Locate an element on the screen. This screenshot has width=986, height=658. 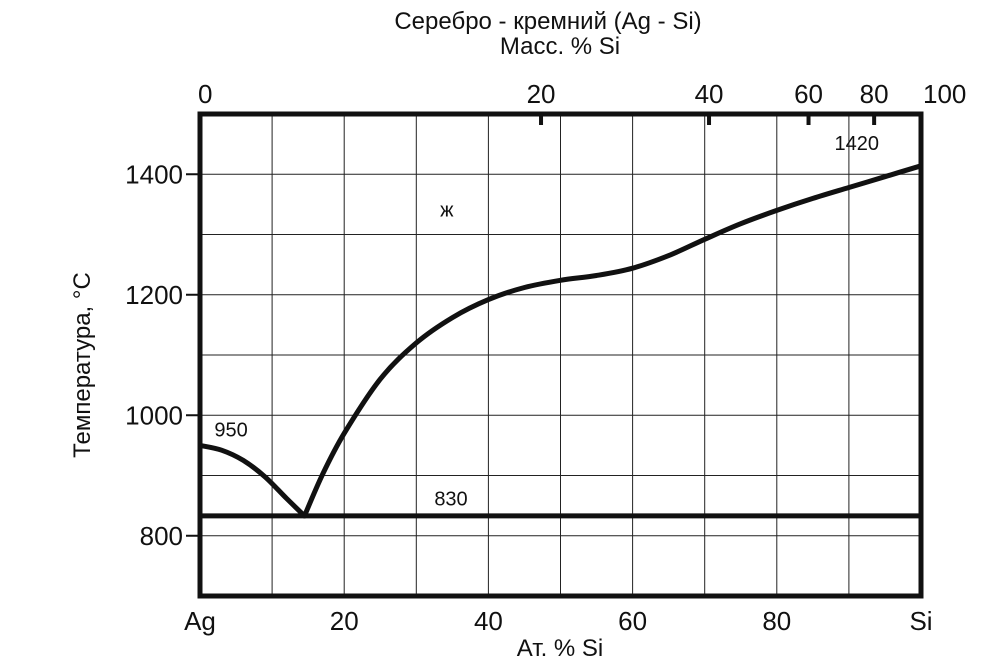
top-tick-label: 0 is located at coordinates (205, 94).